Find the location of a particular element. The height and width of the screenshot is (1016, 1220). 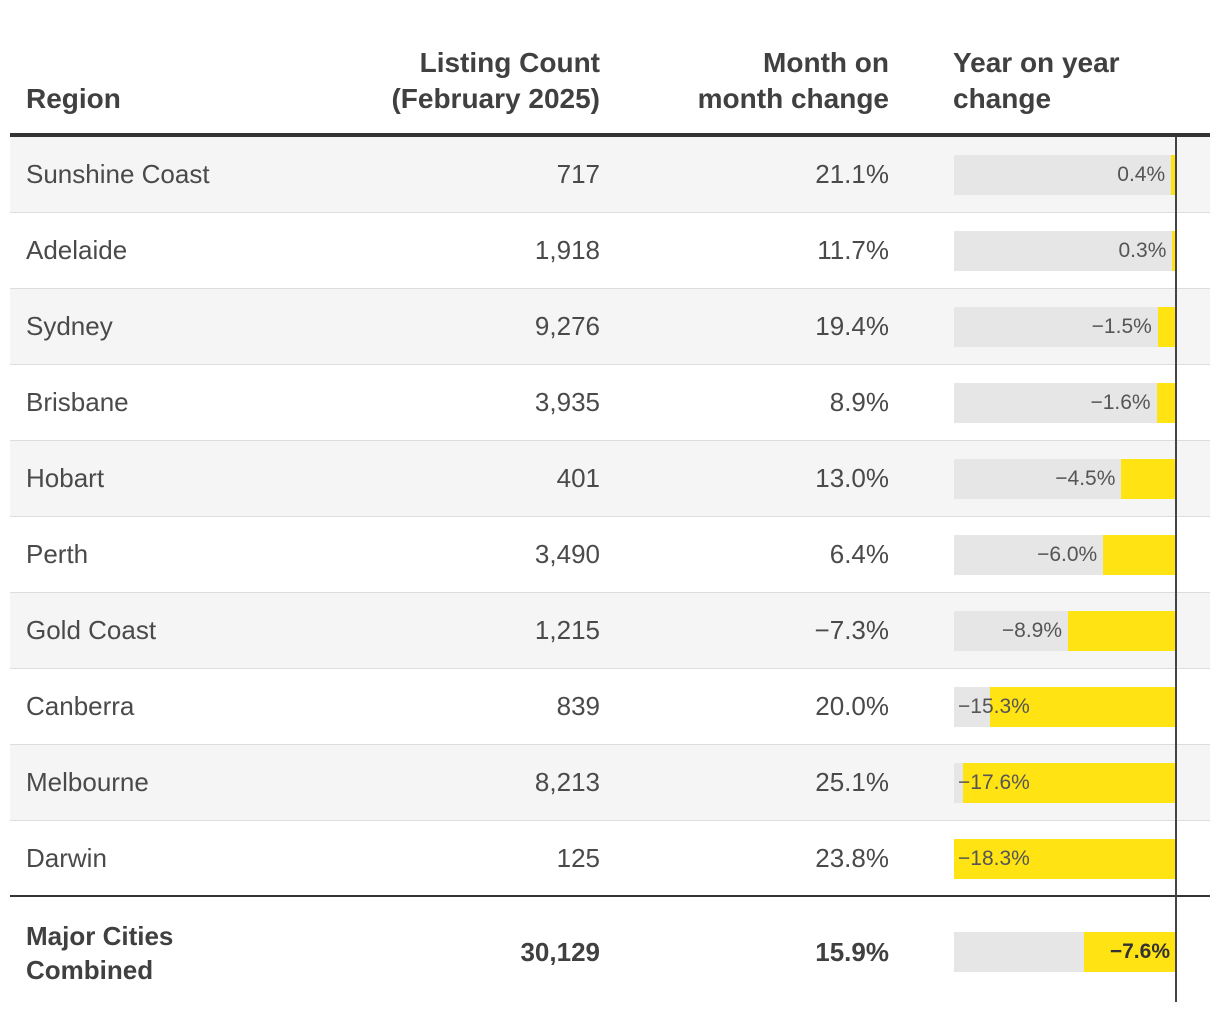

table-row: Sunshine Coast 717 21.1% 0.4% is located at coordinates (610, 175).